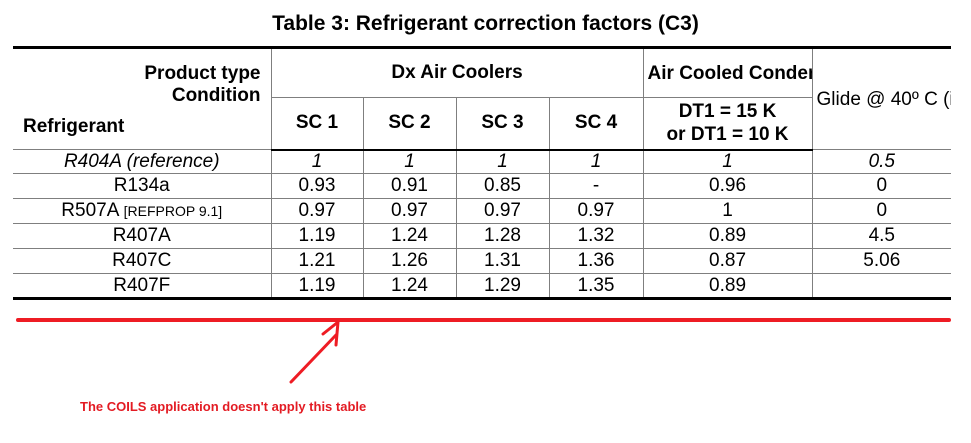 The width and height of the screenshot is (971, 443). I want to click on condenser-value: 1, so click(727, 211).